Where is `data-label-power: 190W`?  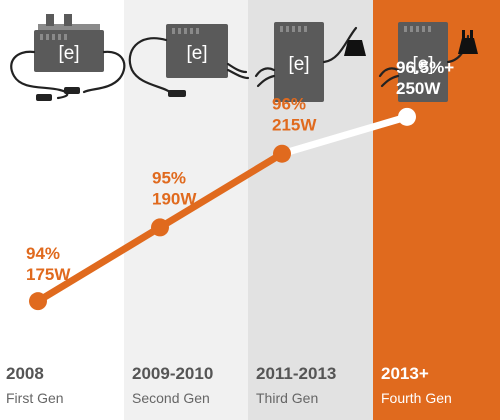 data-label-power: 190W is located at coordinates (174, 198).